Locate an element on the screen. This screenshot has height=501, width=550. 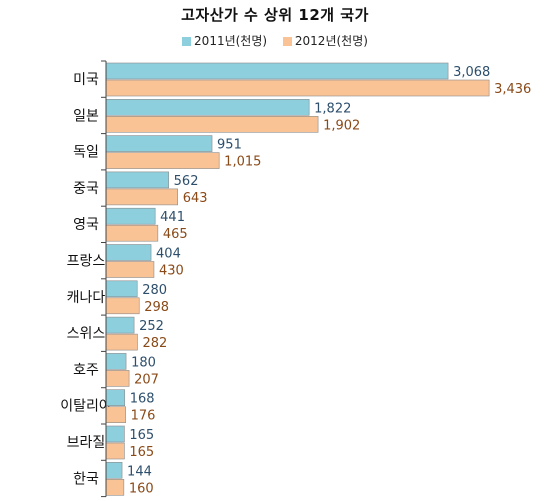
data-label-2012-cat-0: 3,436 is located at coordinates (512, 89).